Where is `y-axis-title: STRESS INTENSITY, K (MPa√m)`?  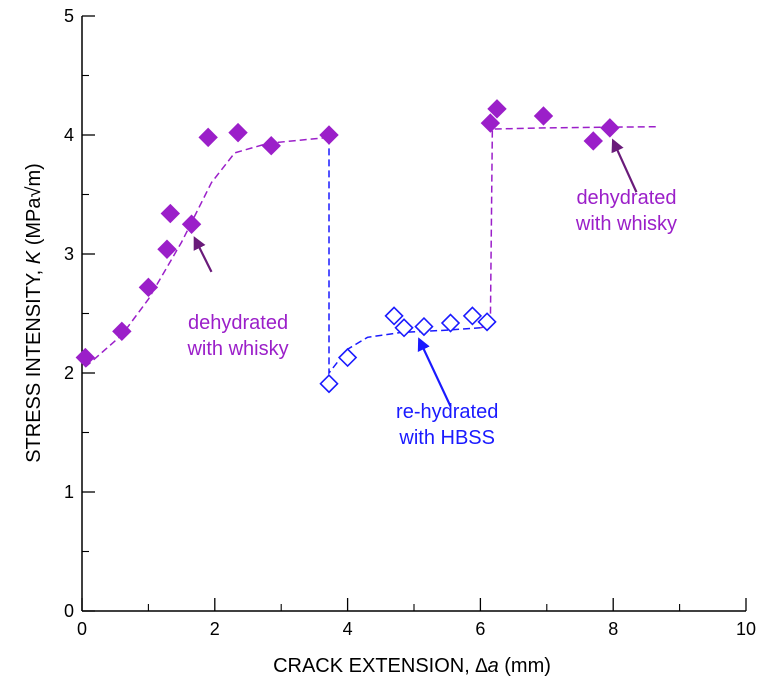 y-axis-title: STRESS INTENSITY, K (MPa√m) is located at coordinates (34, 313).